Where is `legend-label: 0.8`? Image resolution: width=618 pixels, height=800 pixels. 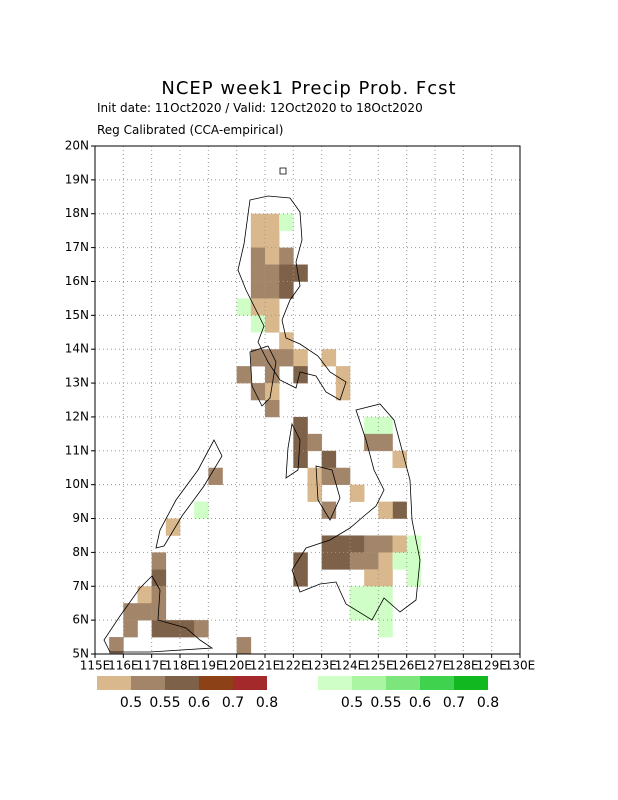
legend-label: 0.8 is located at coordinates (267, 703).